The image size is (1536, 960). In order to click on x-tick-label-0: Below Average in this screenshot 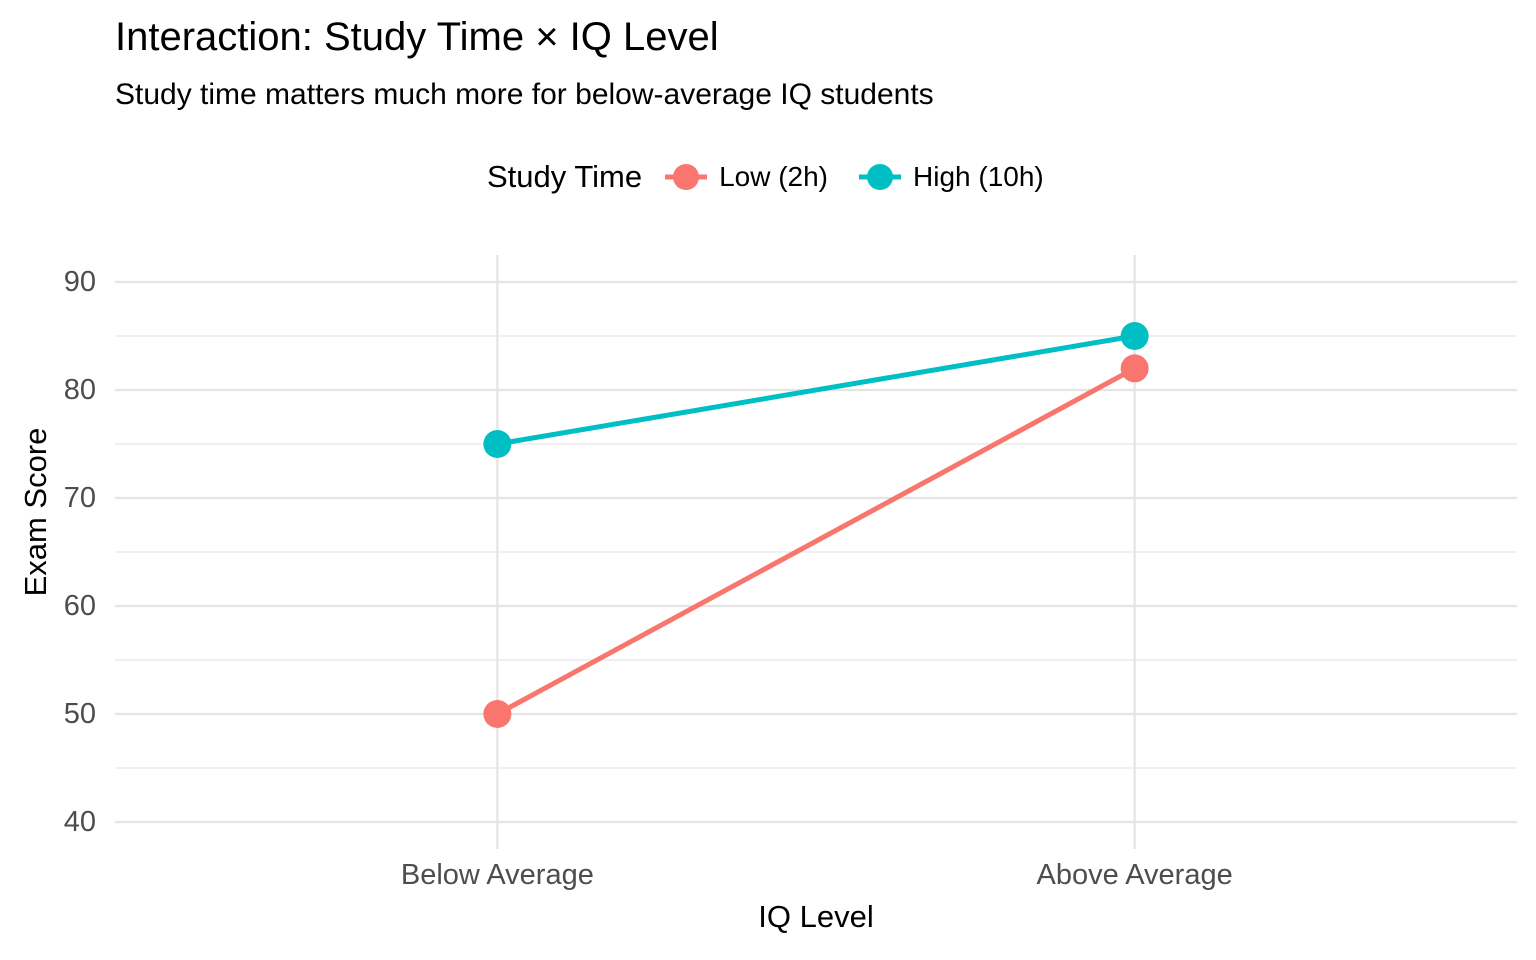, I will do `click(497, 875)`.